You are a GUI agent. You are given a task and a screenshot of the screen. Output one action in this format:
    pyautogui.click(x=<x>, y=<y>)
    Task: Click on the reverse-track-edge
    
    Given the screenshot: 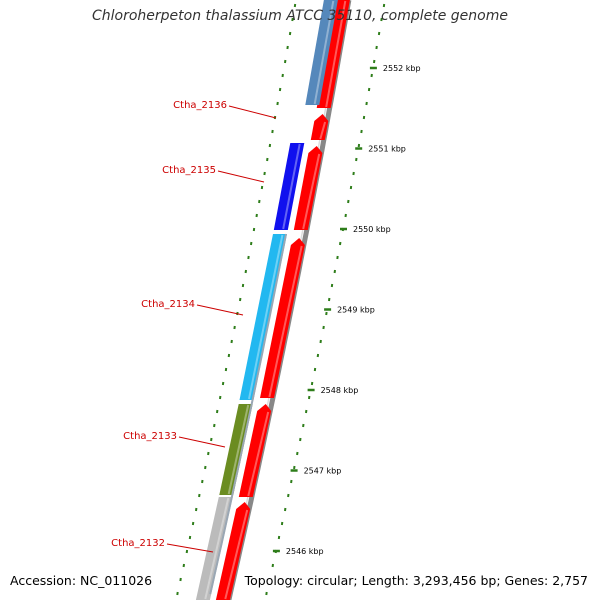 What is the action you would take?
    pyautogui.click(x=248, y=414)
    